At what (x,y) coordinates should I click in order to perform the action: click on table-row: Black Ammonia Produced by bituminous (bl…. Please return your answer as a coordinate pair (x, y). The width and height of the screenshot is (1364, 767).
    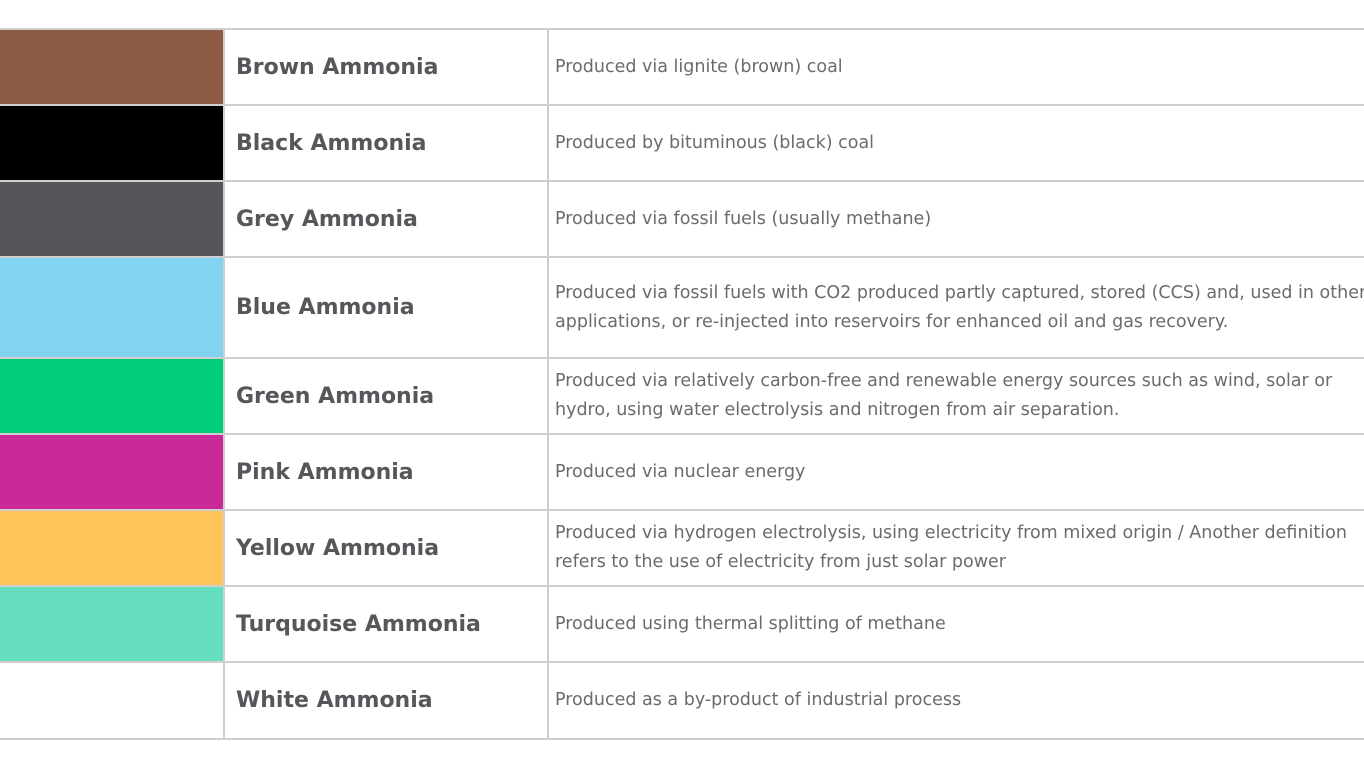
    Looking at the image, I should click on (682, 144).